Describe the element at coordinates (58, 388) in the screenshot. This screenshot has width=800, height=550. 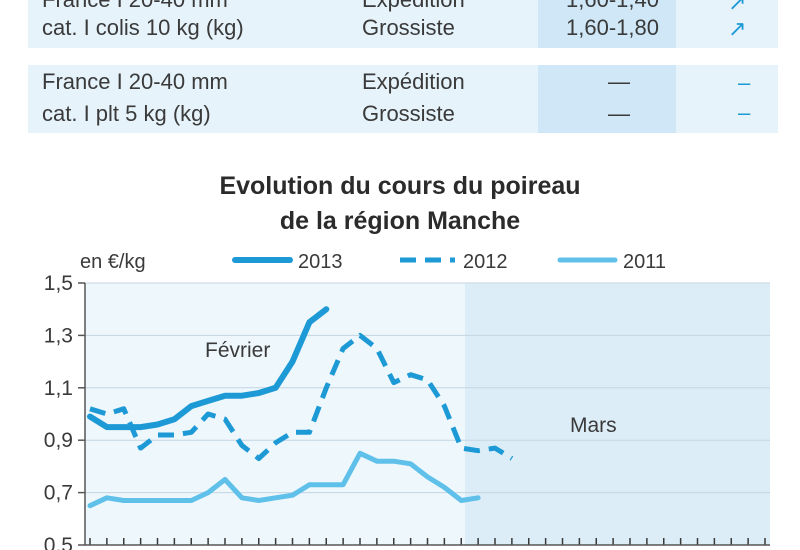
I see `y-tick-label: 1,1` at that location.